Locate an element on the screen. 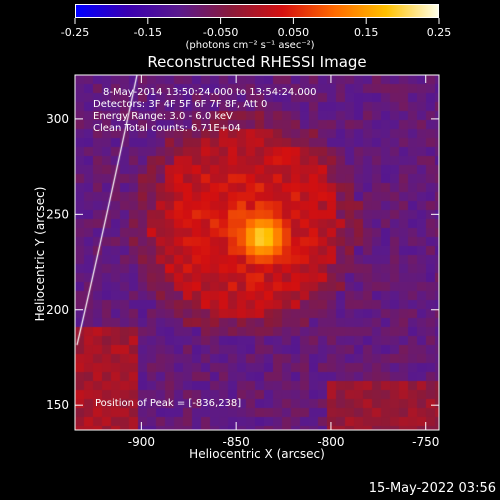 The width and height of the screenshot is (500, 500). colorbar is located at coordinates (257, 11).